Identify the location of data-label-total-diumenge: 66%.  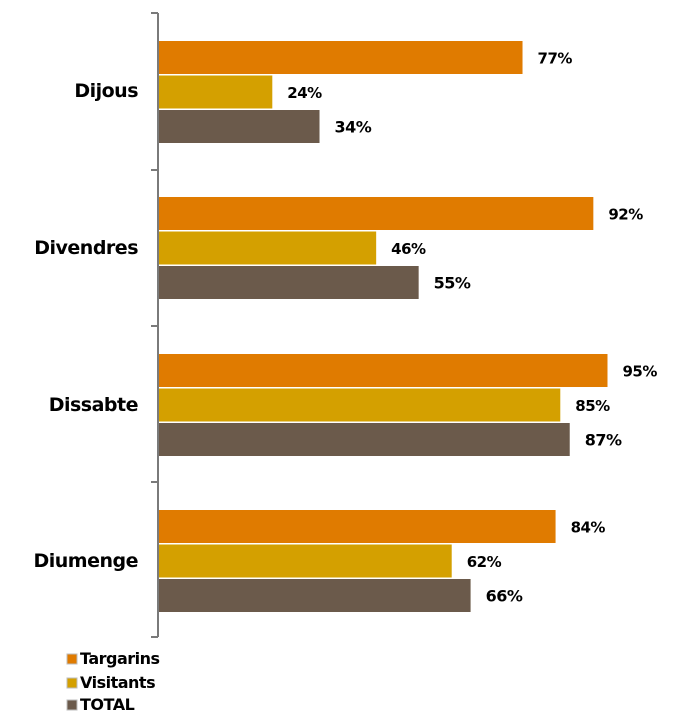
(504, 596).